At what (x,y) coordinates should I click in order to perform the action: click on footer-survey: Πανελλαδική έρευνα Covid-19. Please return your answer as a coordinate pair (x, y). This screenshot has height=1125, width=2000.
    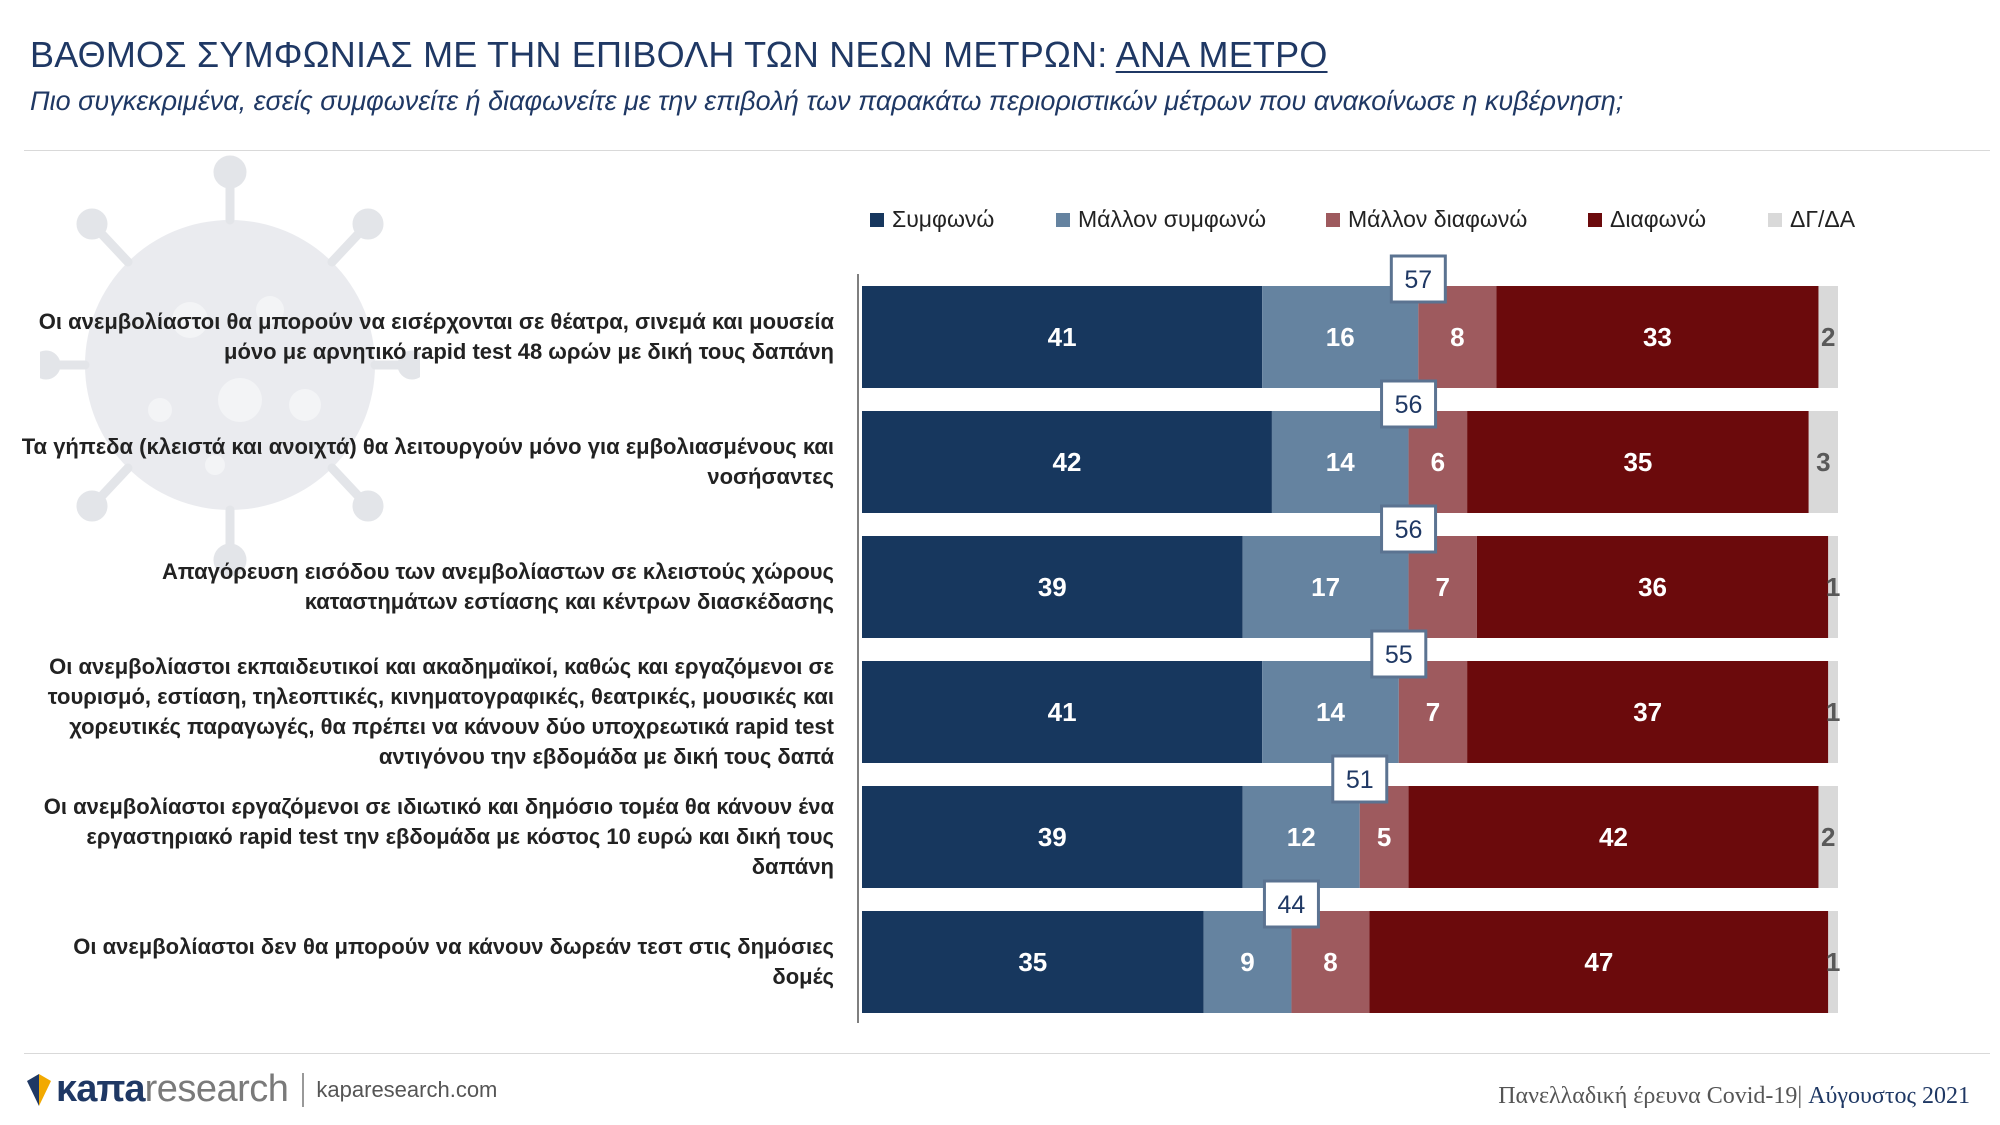
    Looking at the image, I should click on (1648, 1096).